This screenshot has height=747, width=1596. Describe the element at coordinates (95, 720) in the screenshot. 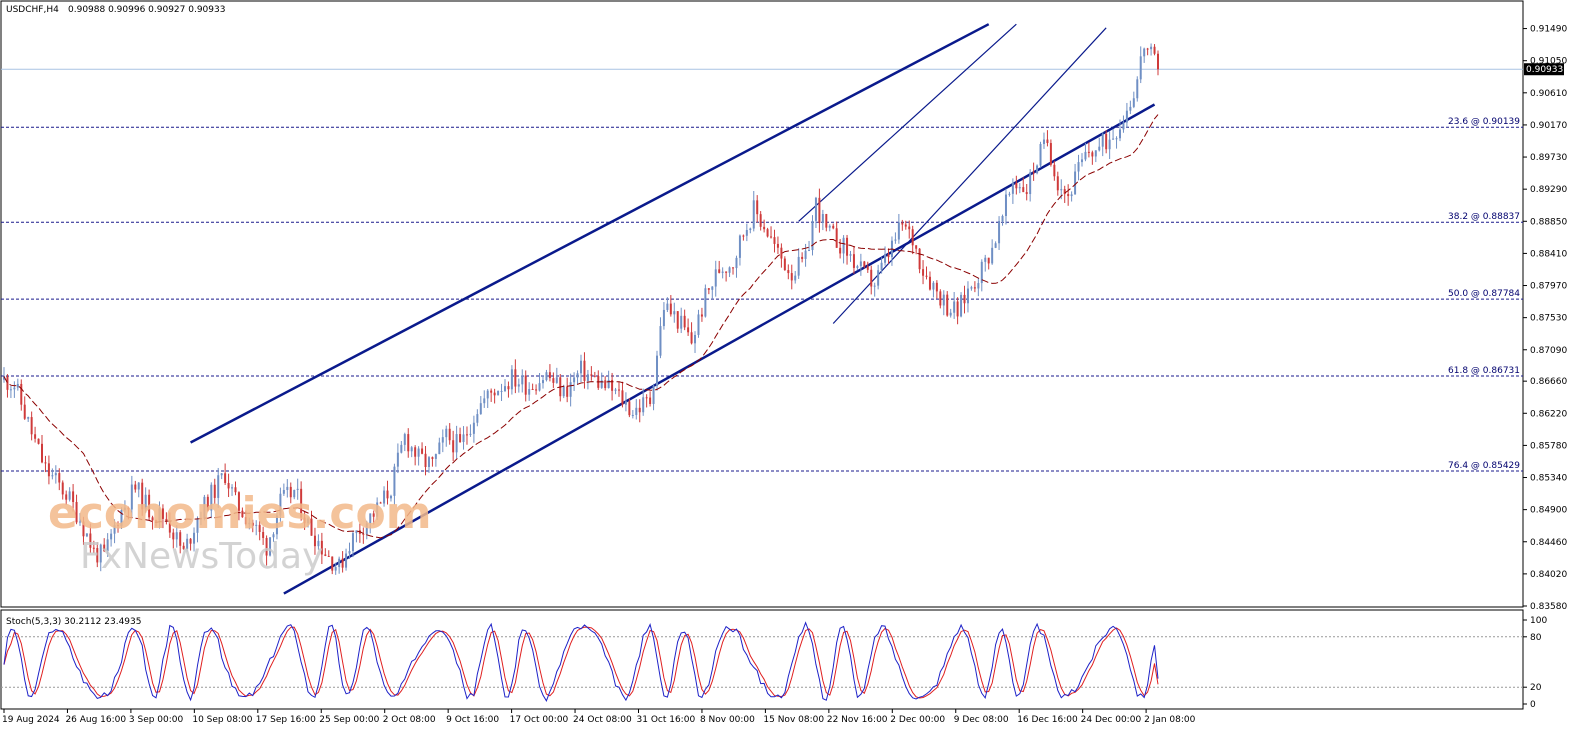

I see `time-tick-label: 26 Aug 16:00` at that location.